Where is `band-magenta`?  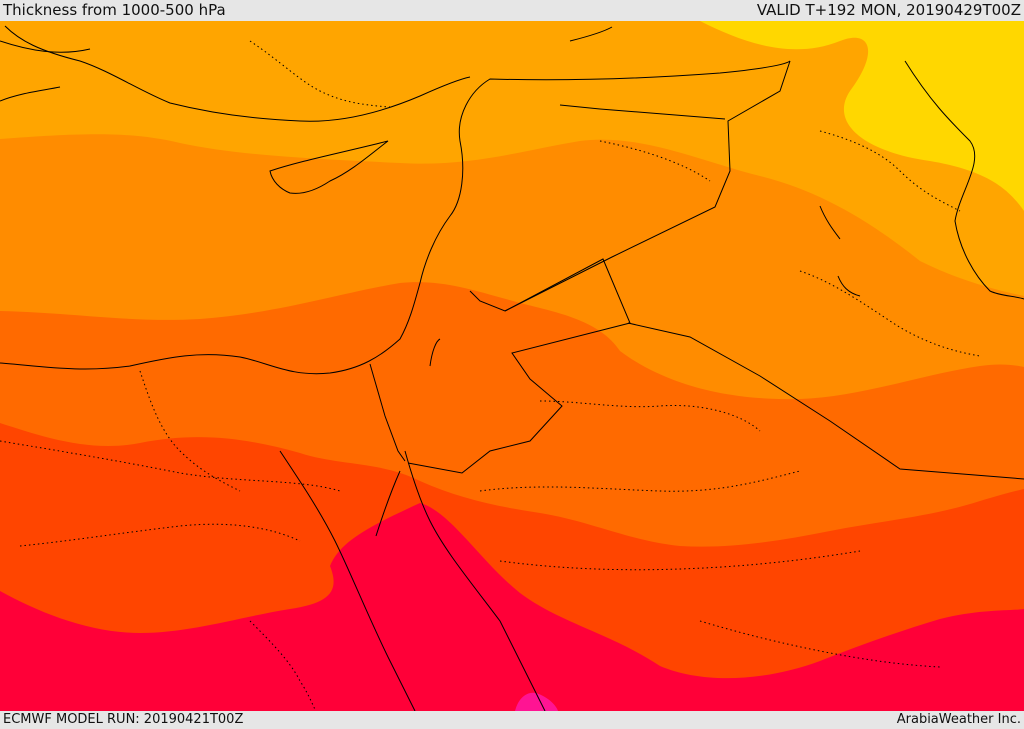 band-magenta is located at coordinates (536, 701).